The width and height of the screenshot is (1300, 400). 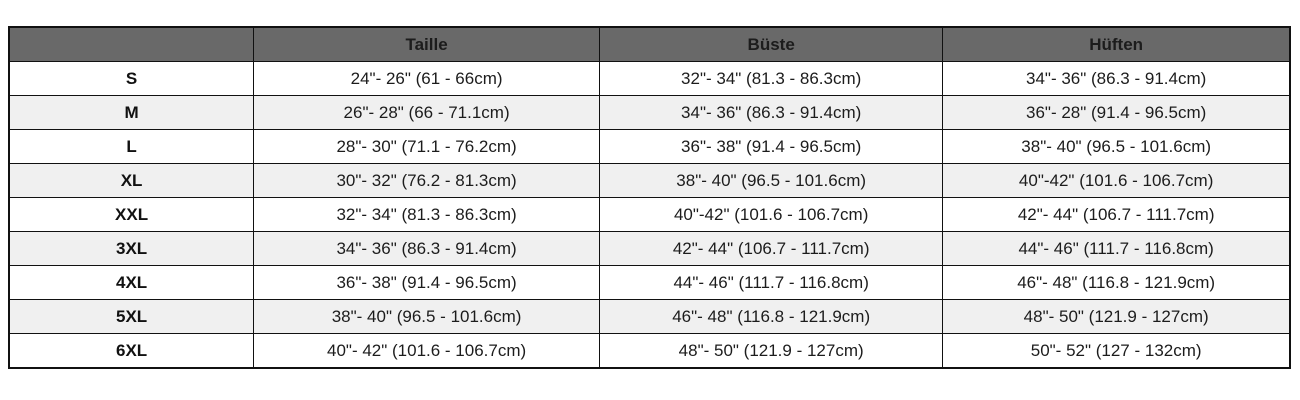 I want to click on header-row: Taille Büste Hüften, so click(x=649, y=44).